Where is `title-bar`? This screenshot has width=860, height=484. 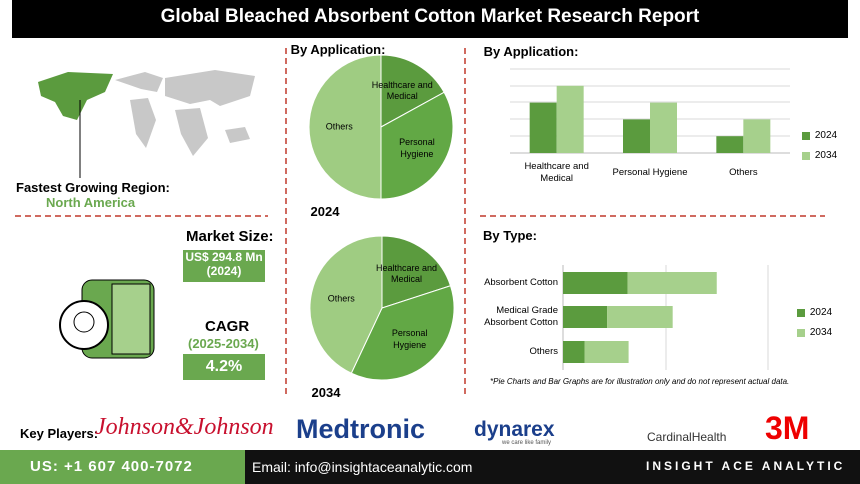 title-bar is located at coordinates (430, 19).